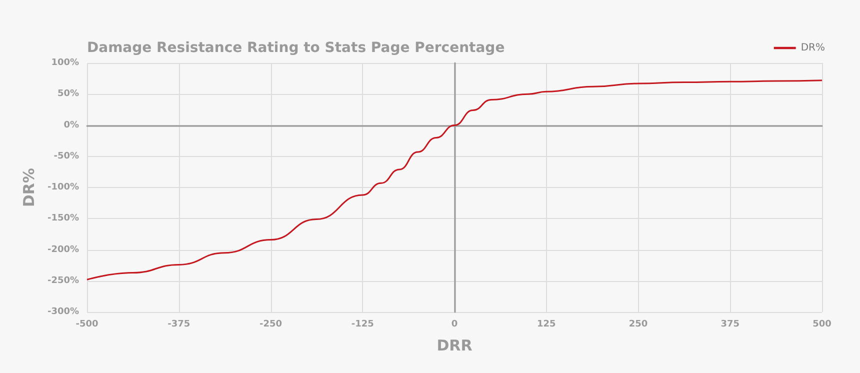  Describe the element at coordinates (66, 156) in the screenshot. I see `y-tick-label: -50%` at that location.